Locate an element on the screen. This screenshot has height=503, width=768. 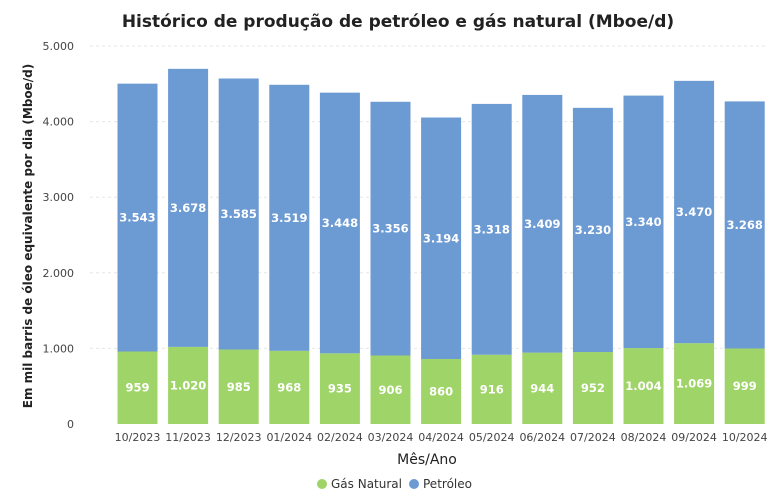
data-label-petroleo: 3.194 is located at coordinates (441, 238).